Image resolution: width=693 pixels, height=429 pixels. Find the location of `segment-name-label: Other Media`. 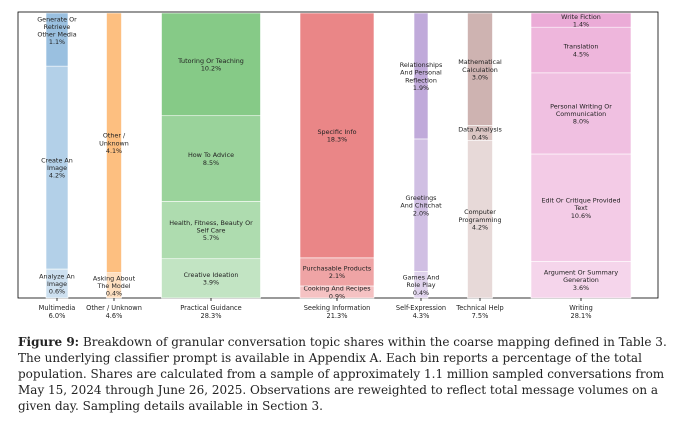

segment-name-label: Other Media is located at coordinates (56, 35).